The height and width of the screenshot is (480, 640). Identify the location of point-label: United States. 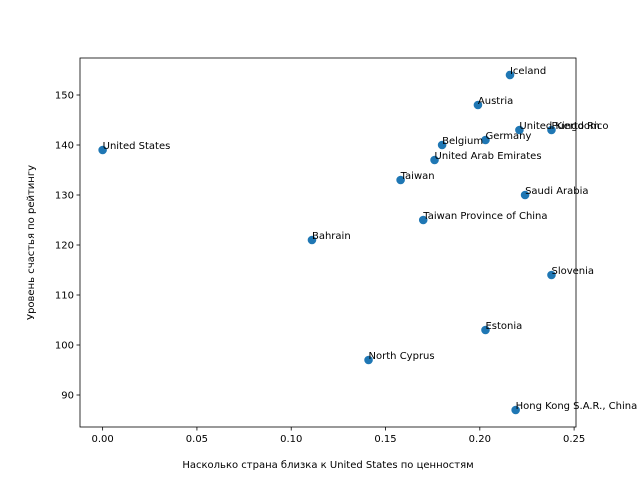
(137, 146).